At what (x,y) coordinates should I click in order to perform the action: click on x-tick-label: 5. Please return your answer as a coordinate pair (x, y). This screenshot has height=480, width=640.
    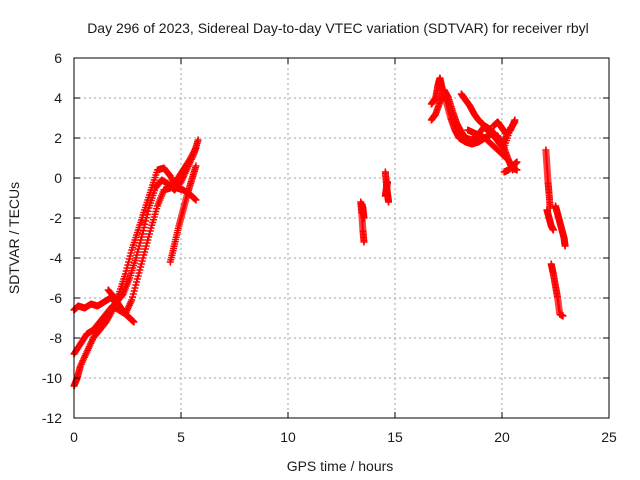
    Looking at the image, I should click on (181, 437).